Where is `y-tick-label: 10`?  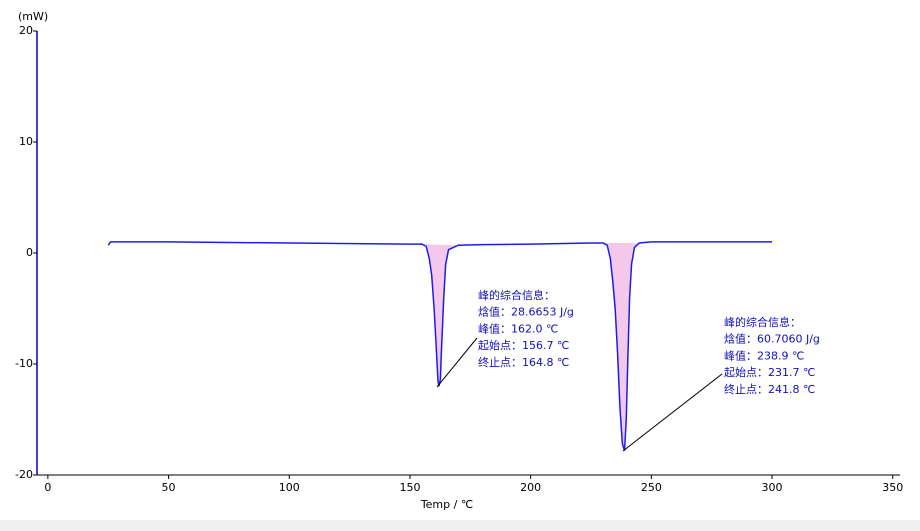
y-tick-label: 10 is located at coordinates (26, 141).